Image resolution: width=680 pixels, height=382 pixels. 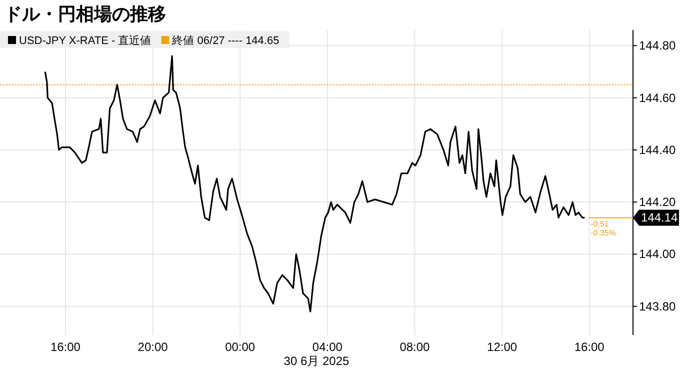 I want to click on annotation: -0.51, so click(x=600, y=224).